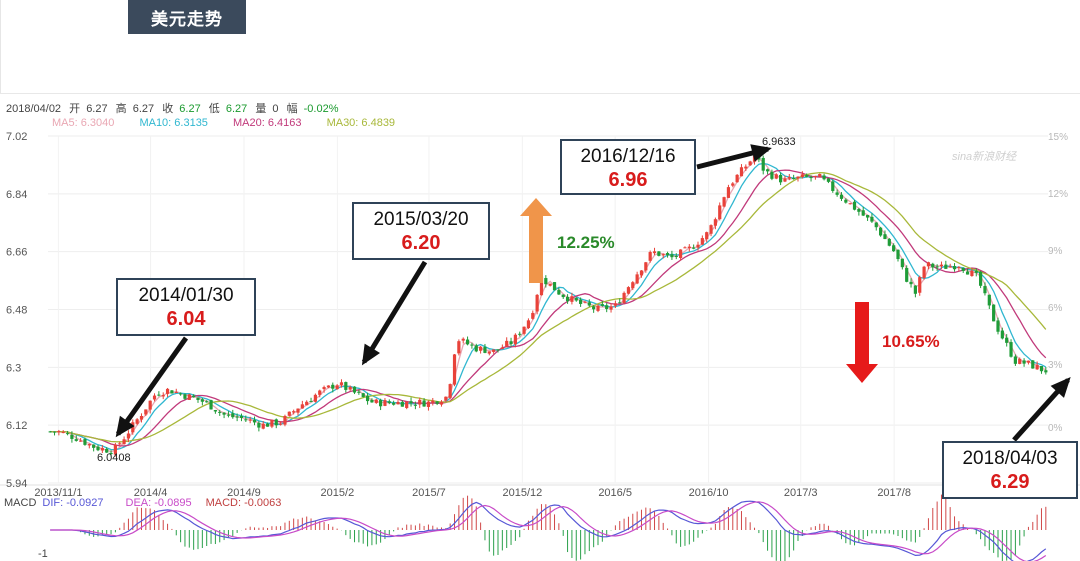  Describe the element at coordinates (361, 123) in the screenshot. I see `ma30-label: MA30: 6.4839` at that location.